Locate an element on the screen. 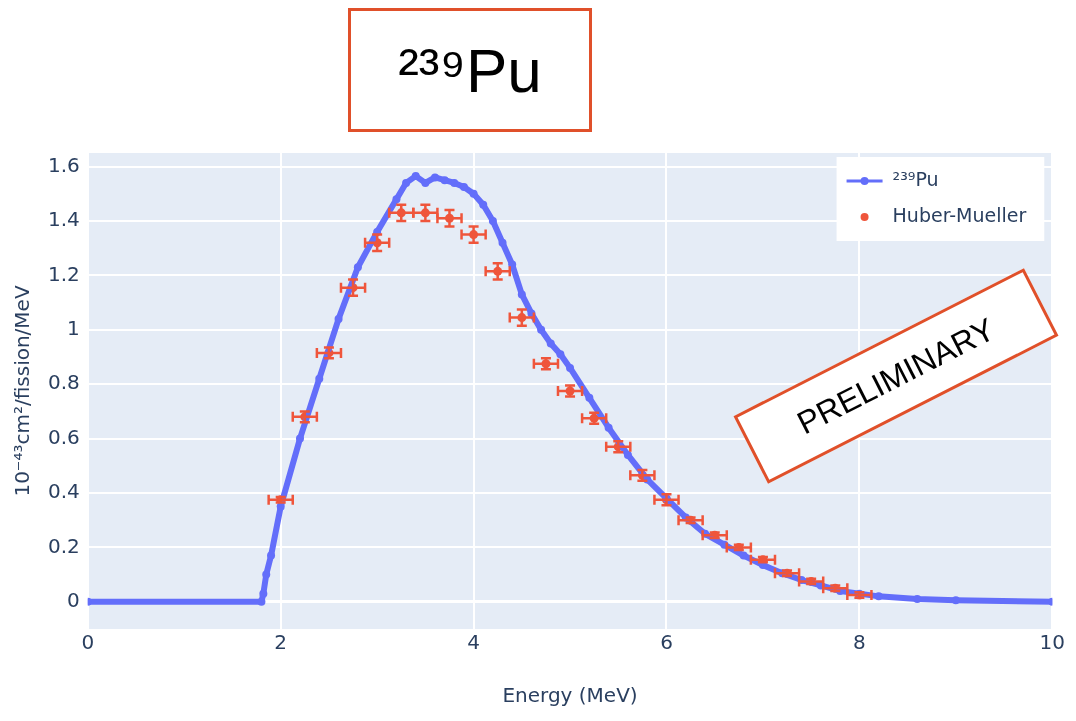 The width and height of the screenshot is (1076, 721). y-tick-label: 0.4 is located at coordinates (63, 491).